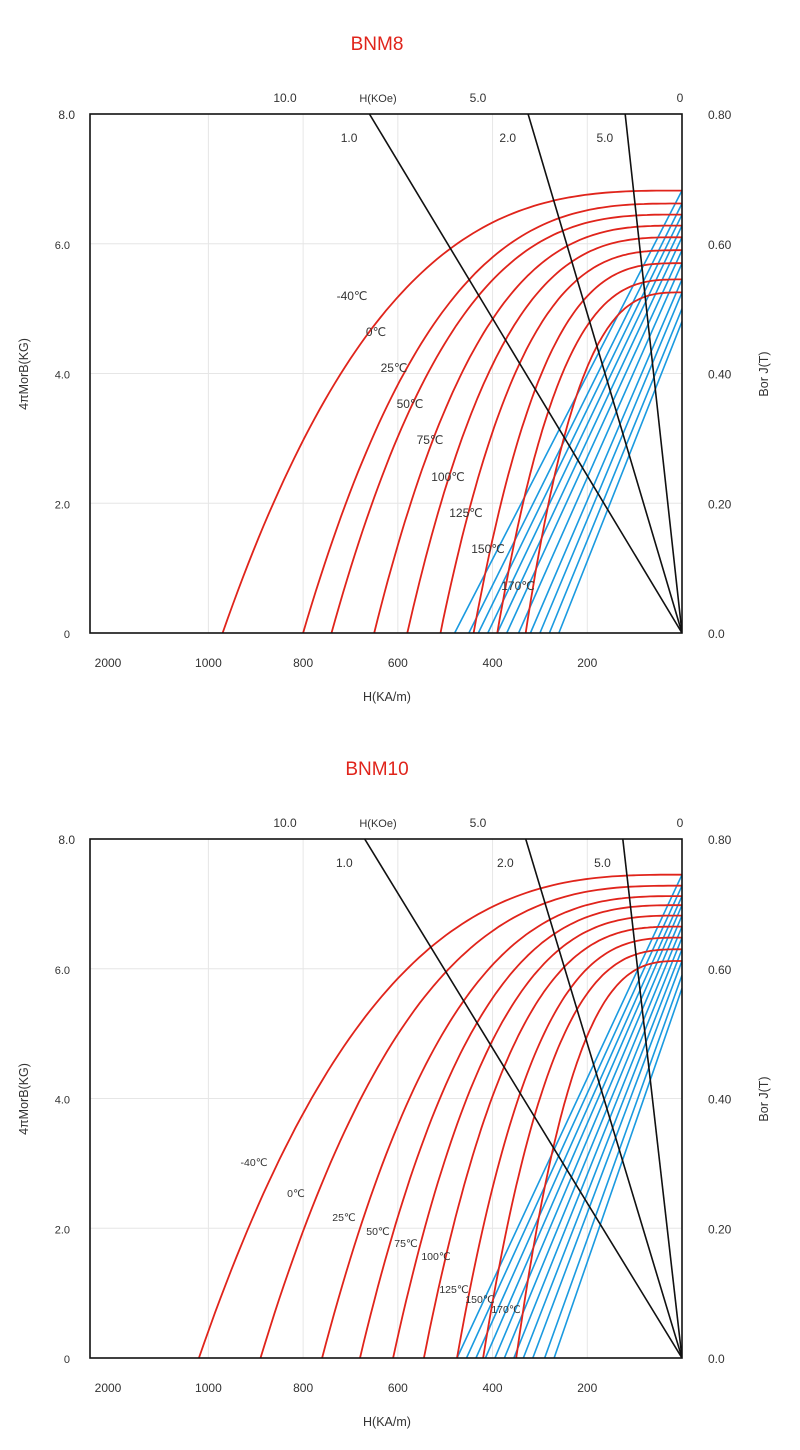 The height and width of the screenshot is (1450, 800). Describe the element at coordinates (343, 1218) in the screenshot. I see `temp-label-3: 25℃` at that location.